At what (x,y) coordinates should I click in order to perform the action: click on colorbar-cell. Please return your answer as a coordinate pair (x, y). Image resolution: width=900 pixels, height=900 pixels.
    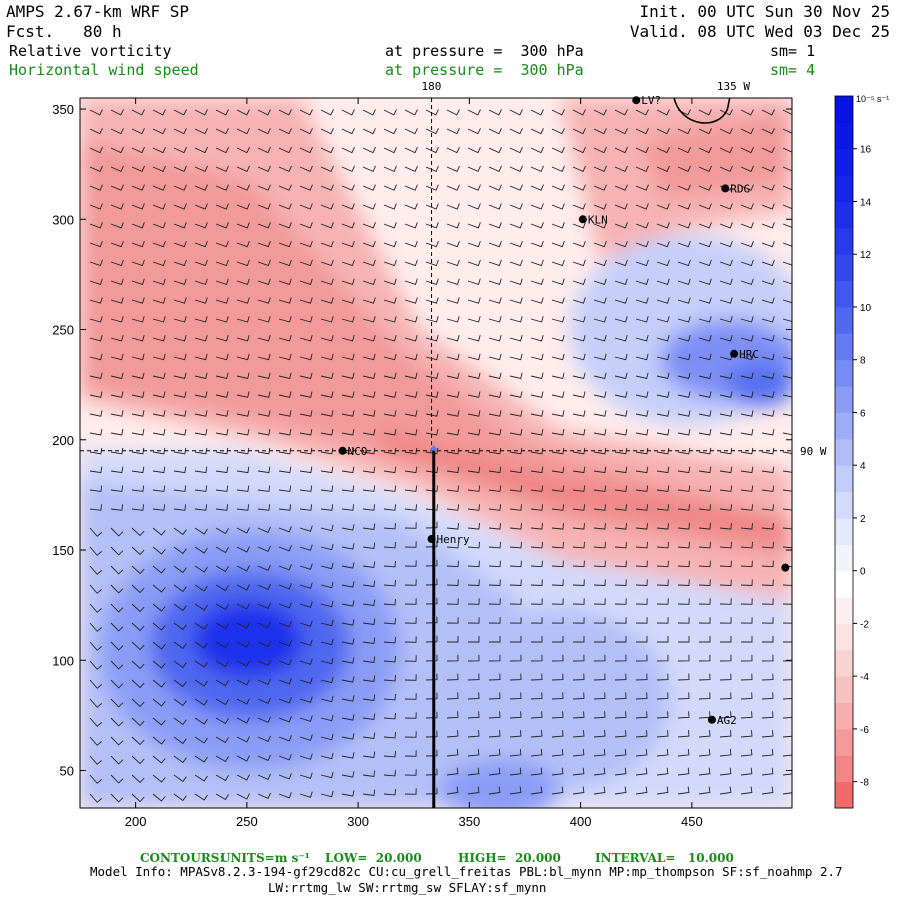
    Looking at the image, I should click on (844, 241).